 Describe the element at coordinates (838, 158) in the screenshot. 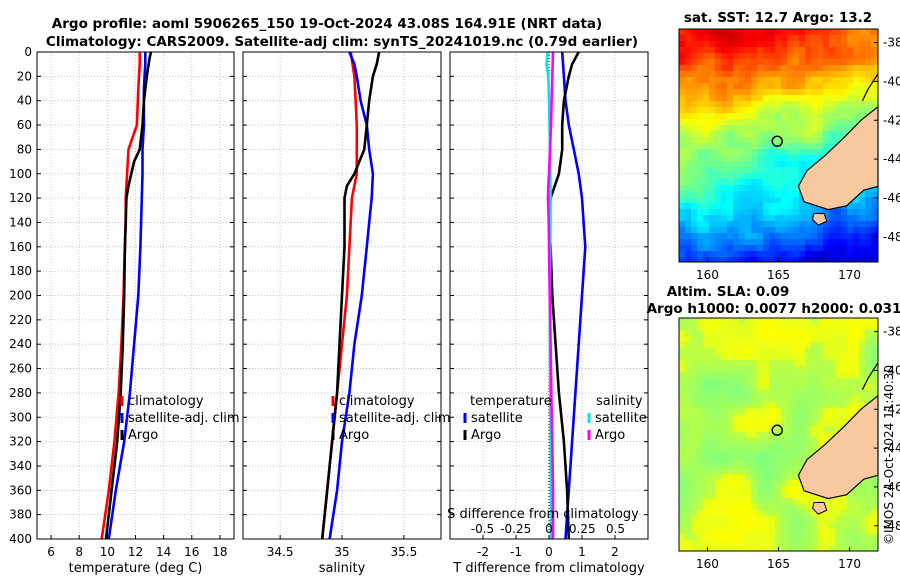

I see `sst_map-land` at that location.